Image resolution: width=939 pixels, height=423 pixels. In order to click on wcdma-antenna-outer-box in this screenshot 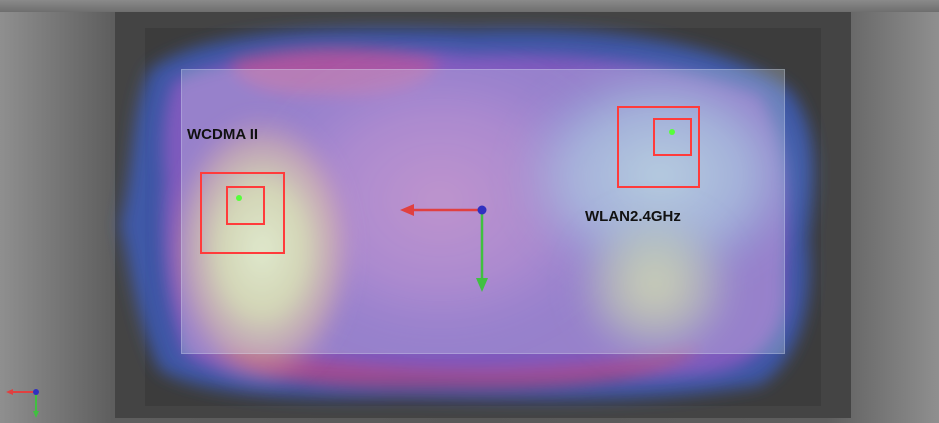, I will do `click(242, 213)`.